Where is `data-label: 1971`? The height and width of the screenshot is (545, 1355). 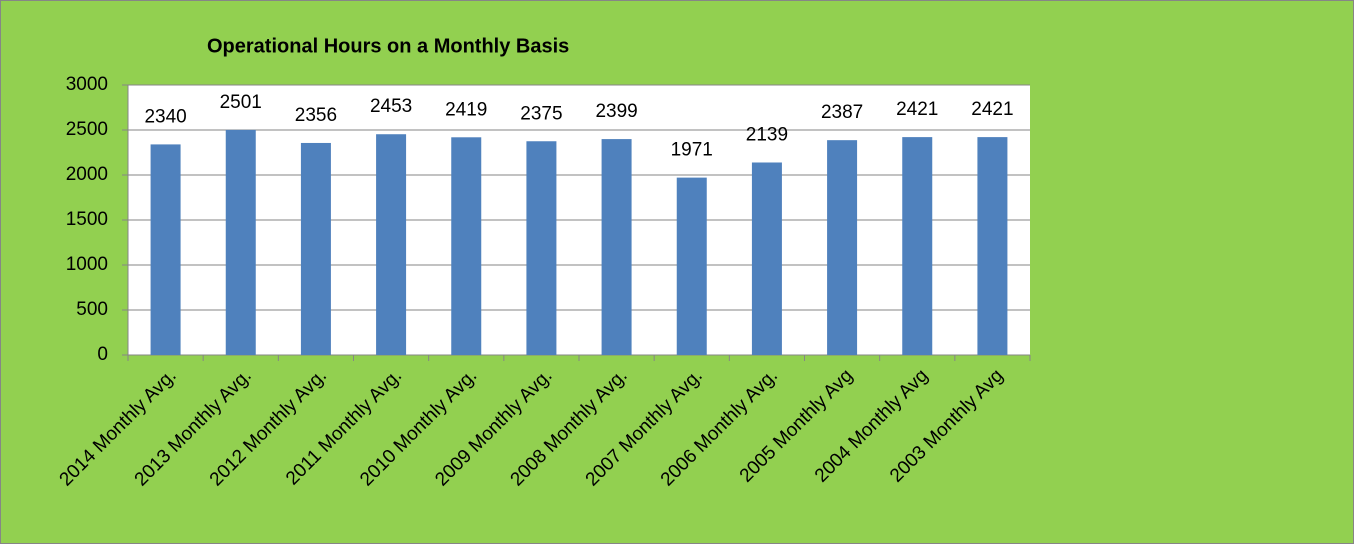 data-label: 1971 is located at coordinates (692, 150).